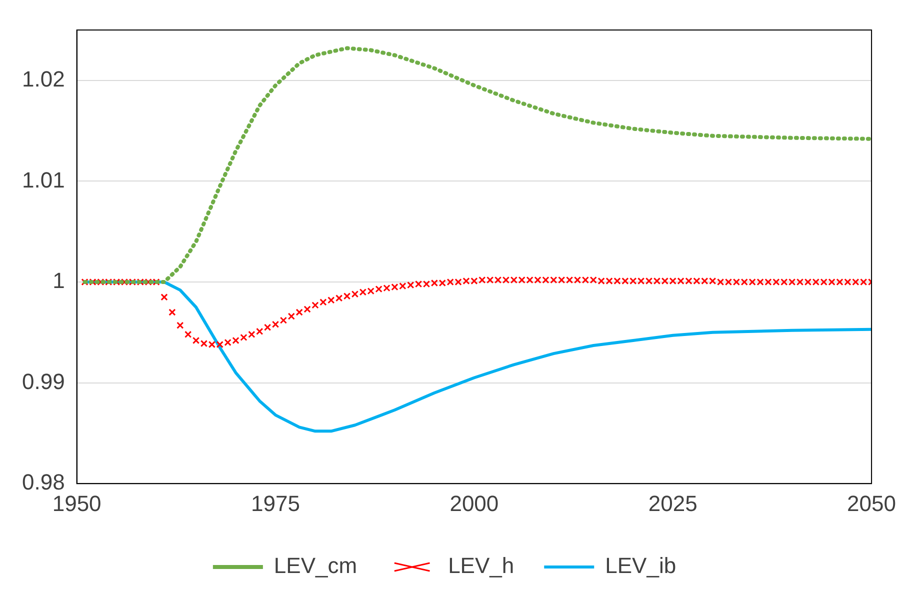  I want to click on x-tick-label: 1975, so click(275, 503).